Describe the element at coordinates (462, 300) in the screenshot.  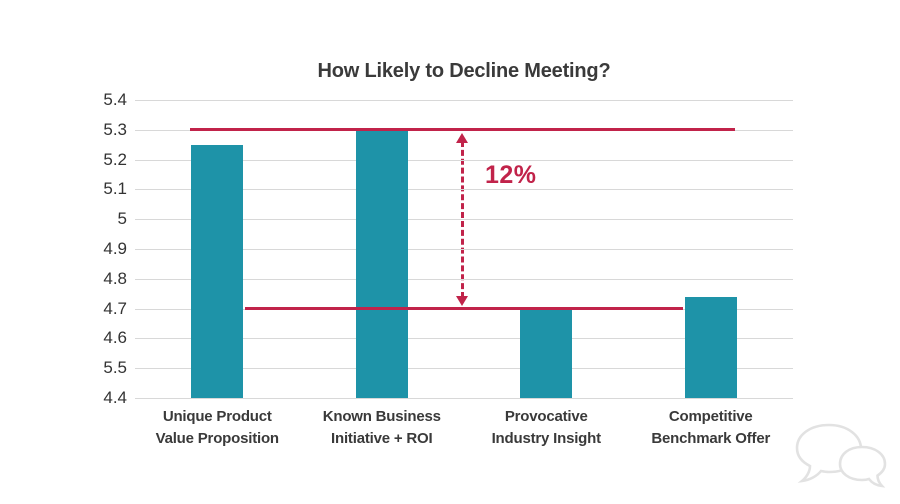
I see `arrow-down-icon` at that location.